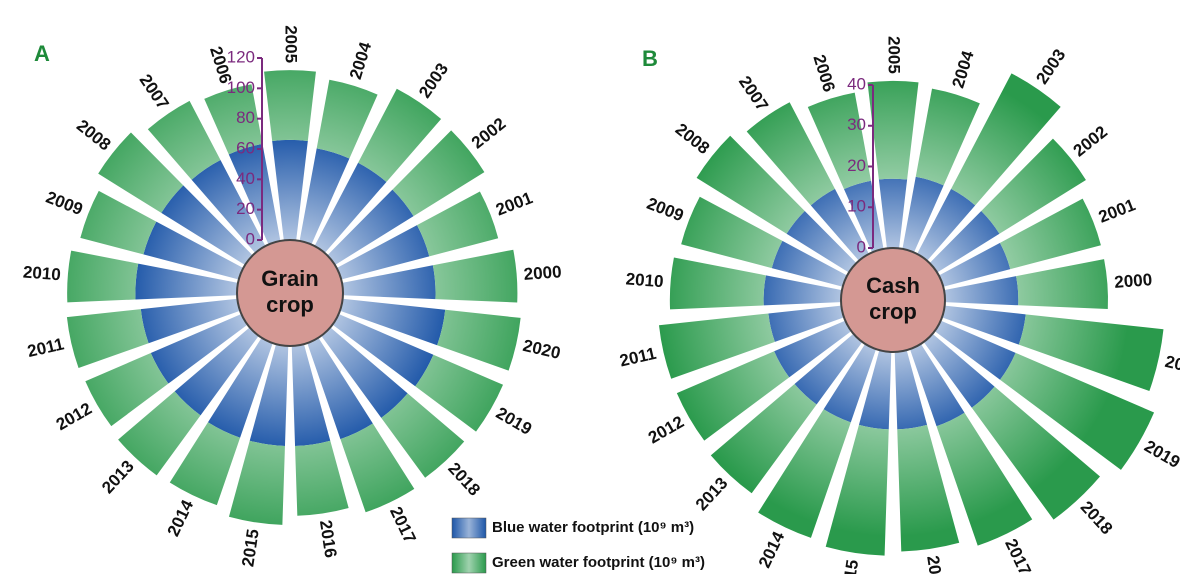  What do you see at coordinates (644, 280) in the screenshot?
I see `category-label: 2010` at bounding box center [644, 280].